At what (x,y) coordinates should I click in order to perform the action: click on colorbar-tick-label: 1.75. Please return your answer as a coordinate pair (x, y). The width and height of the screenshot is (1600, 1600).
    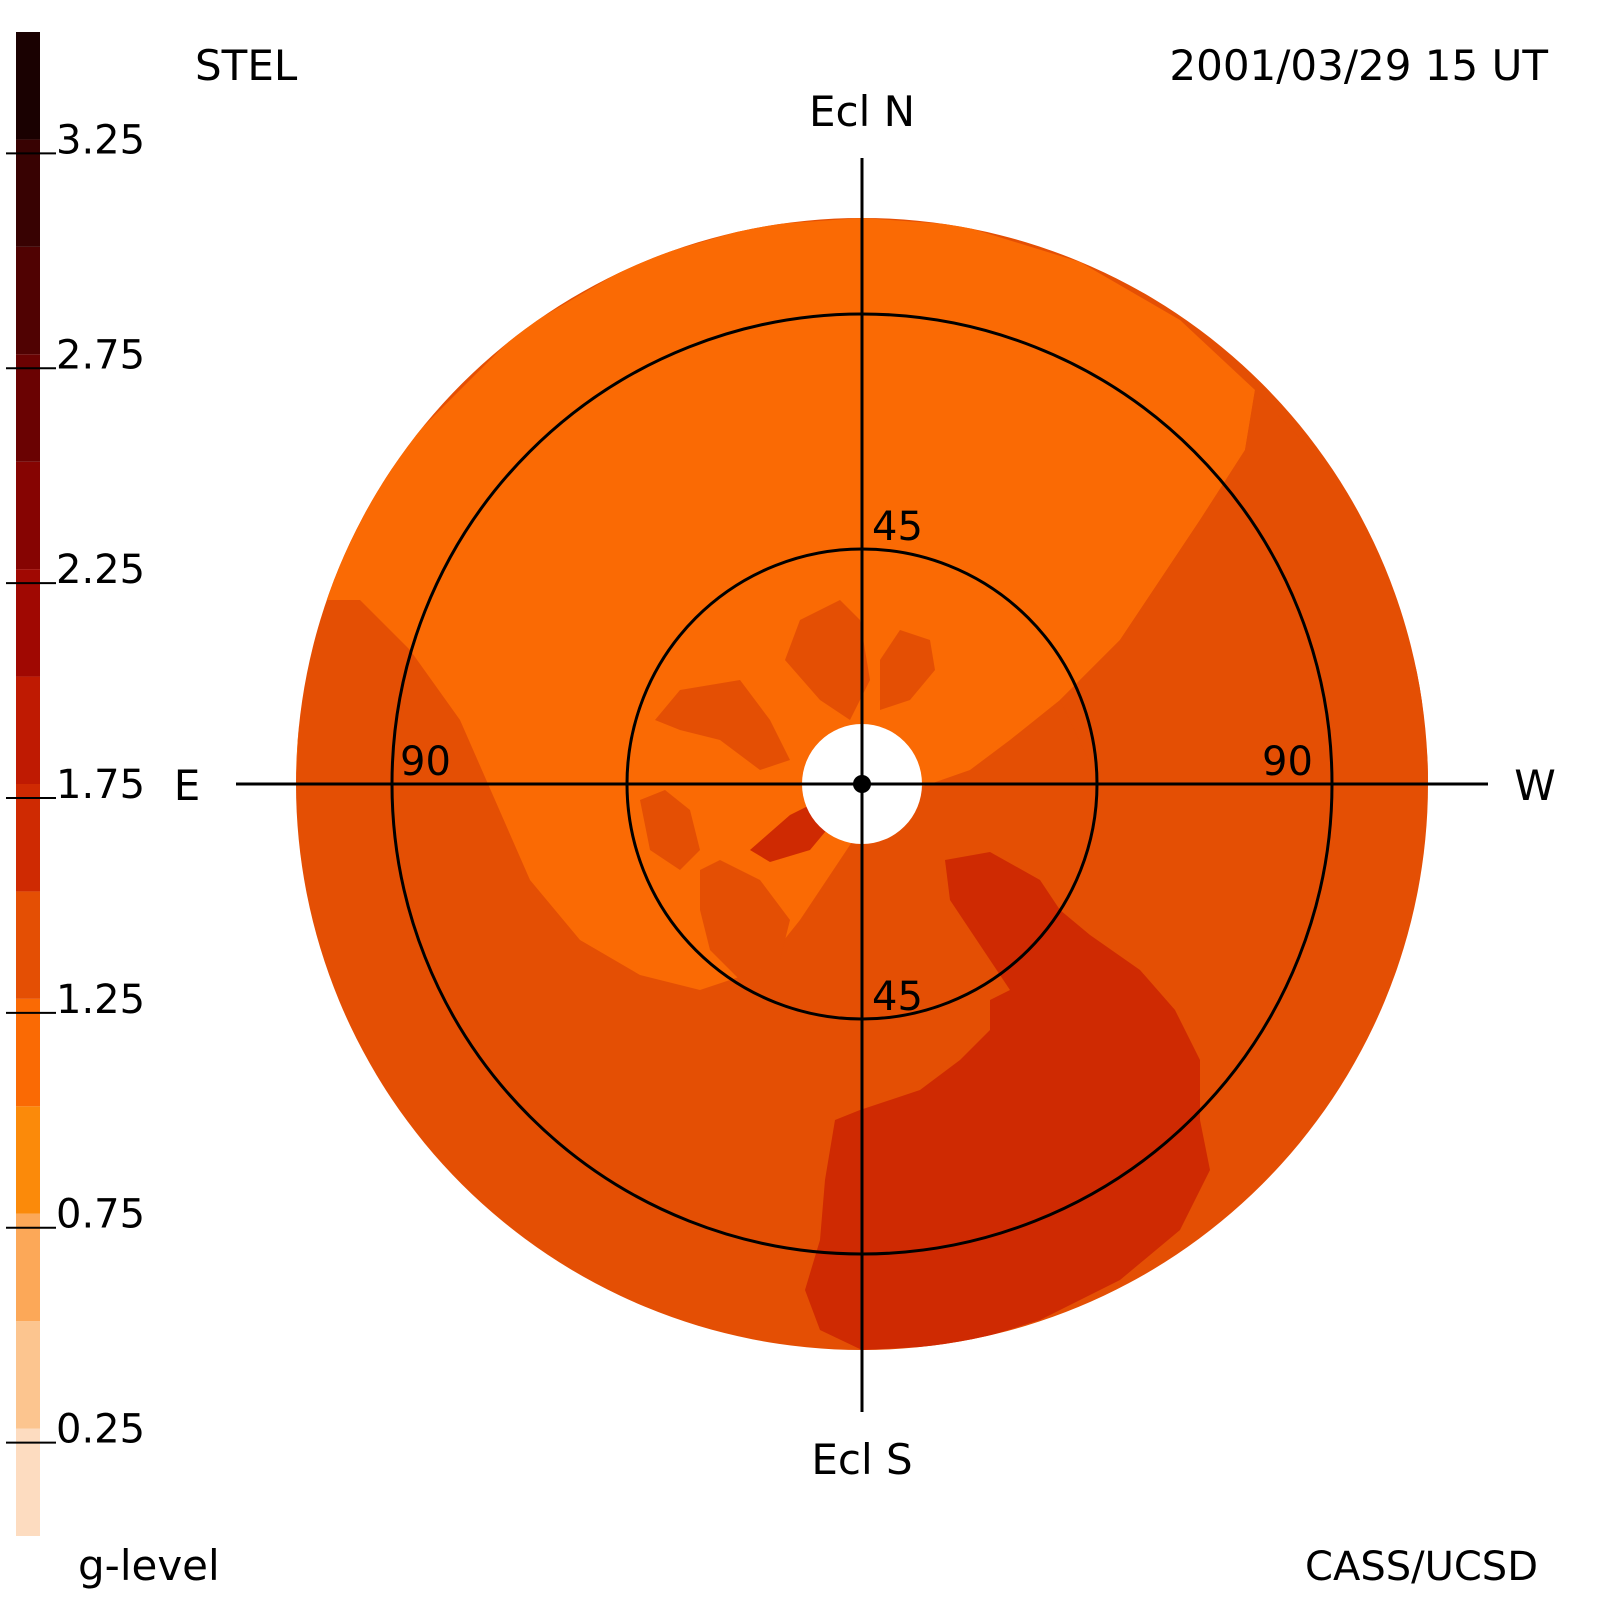
    Looking at the image, I should click on (100, 785).